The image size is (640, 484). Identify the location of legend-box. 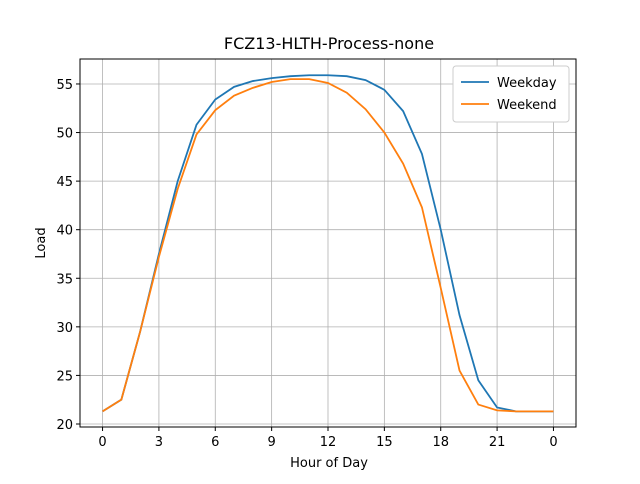
(511, 94).